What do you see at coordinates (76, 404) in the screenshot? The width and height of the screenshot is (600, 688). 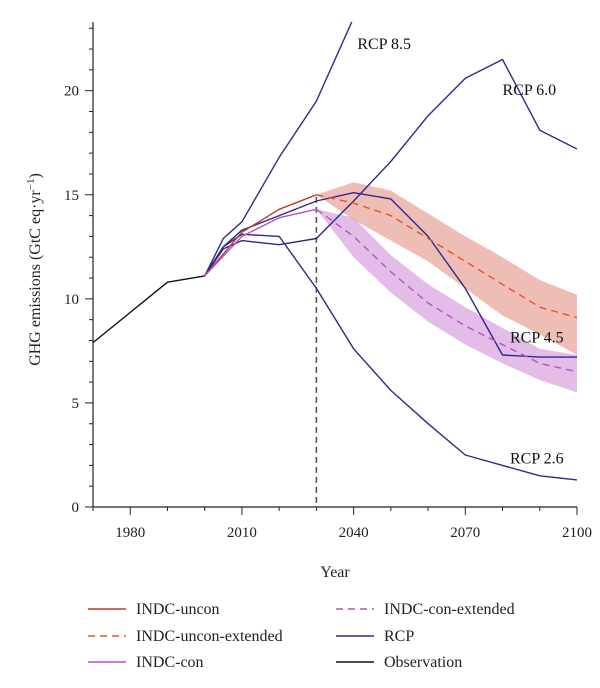 I see `y-tick-label: 5` at bounding box center [76, 404].